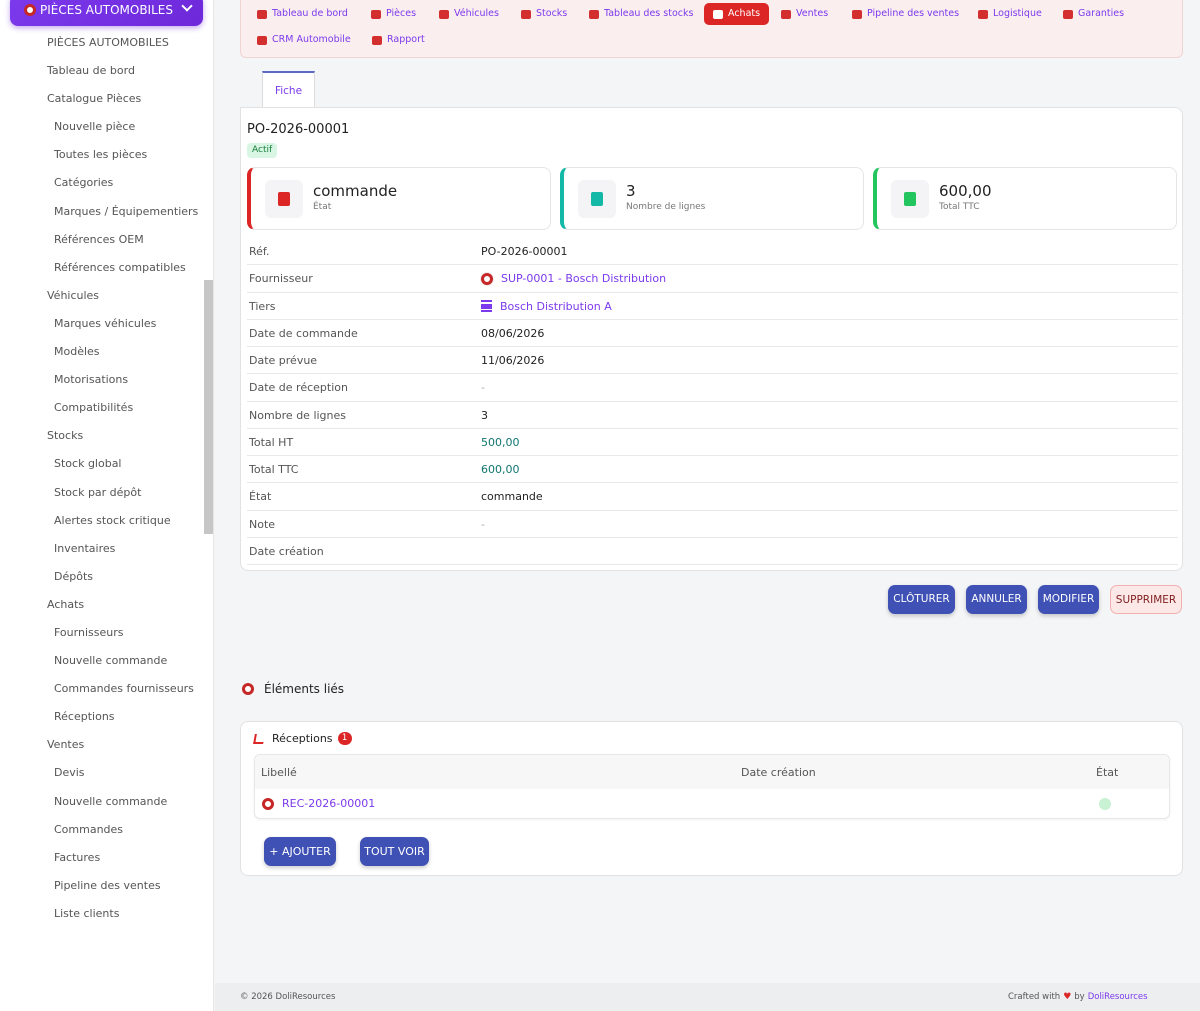  What do you see at coordinates (921, 599) in the screenshot?
I see `close-order-button: CLÔTURER` at bounding box center [921, 599].